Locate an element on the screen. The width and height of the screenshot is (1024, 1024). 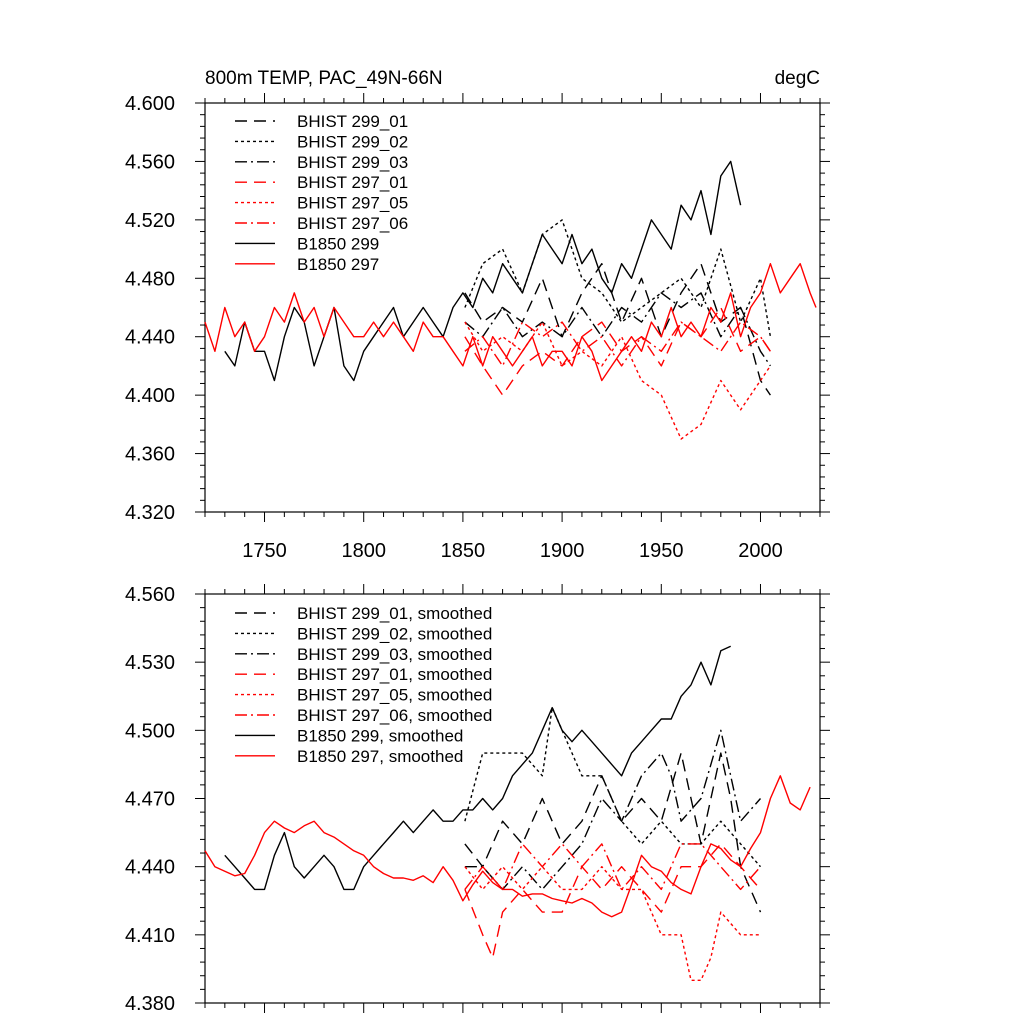
x-tick-label: 1850 is located at coordinates (463, 551).